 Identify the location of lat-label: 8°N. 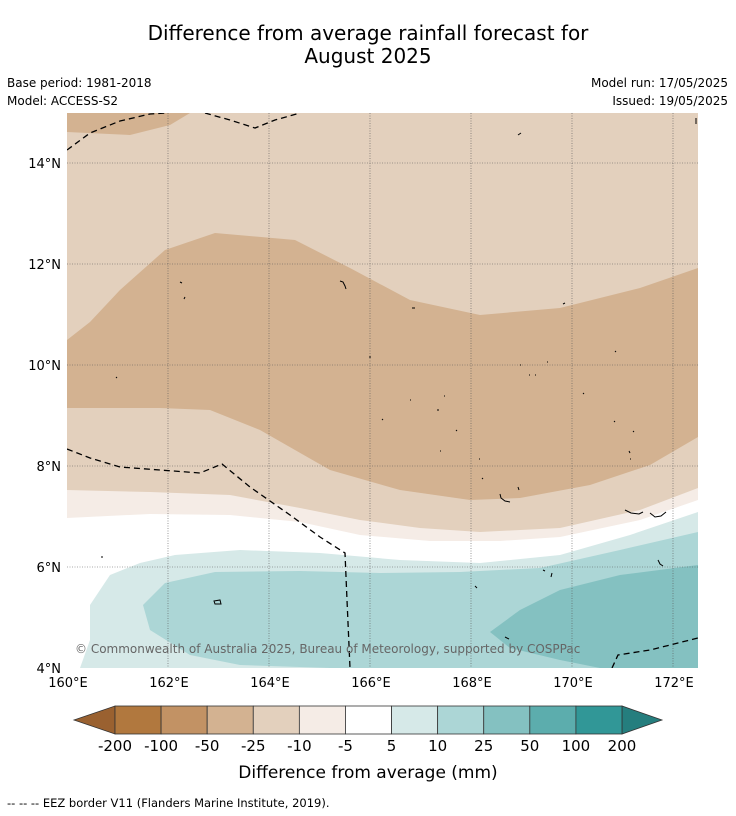
(49, 467).